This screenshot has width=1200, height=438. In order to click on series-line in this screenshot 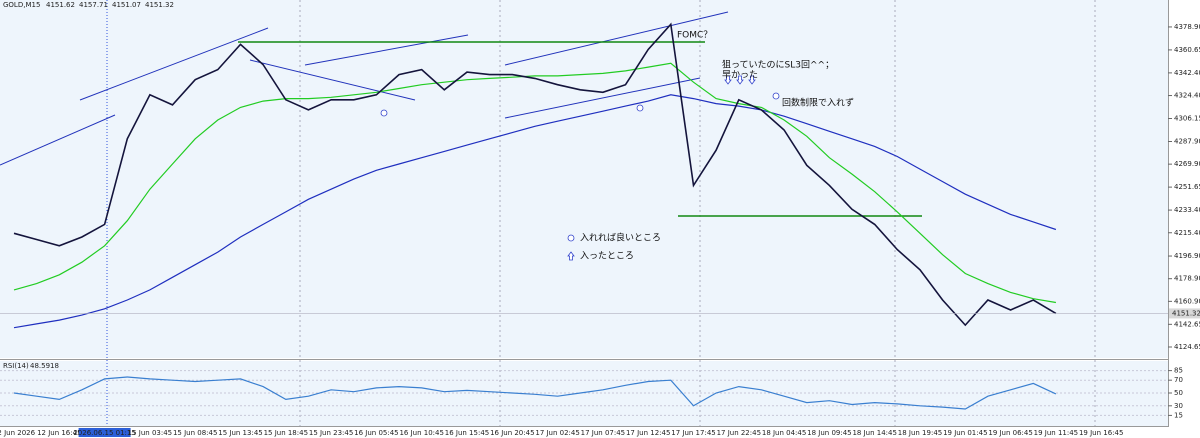, I will do `click(535, 393)`.